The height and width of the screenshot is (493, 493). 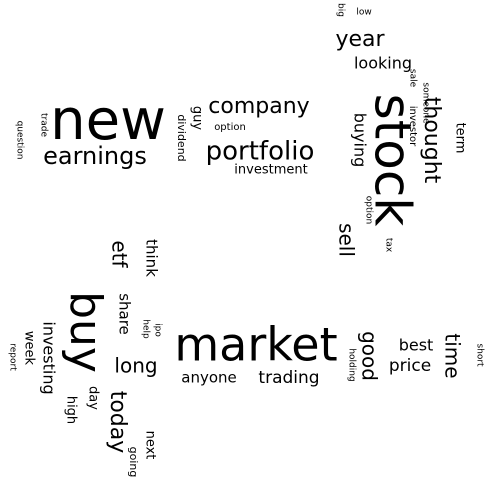 I want to click on word-company: company, so click(x=258, y=106).